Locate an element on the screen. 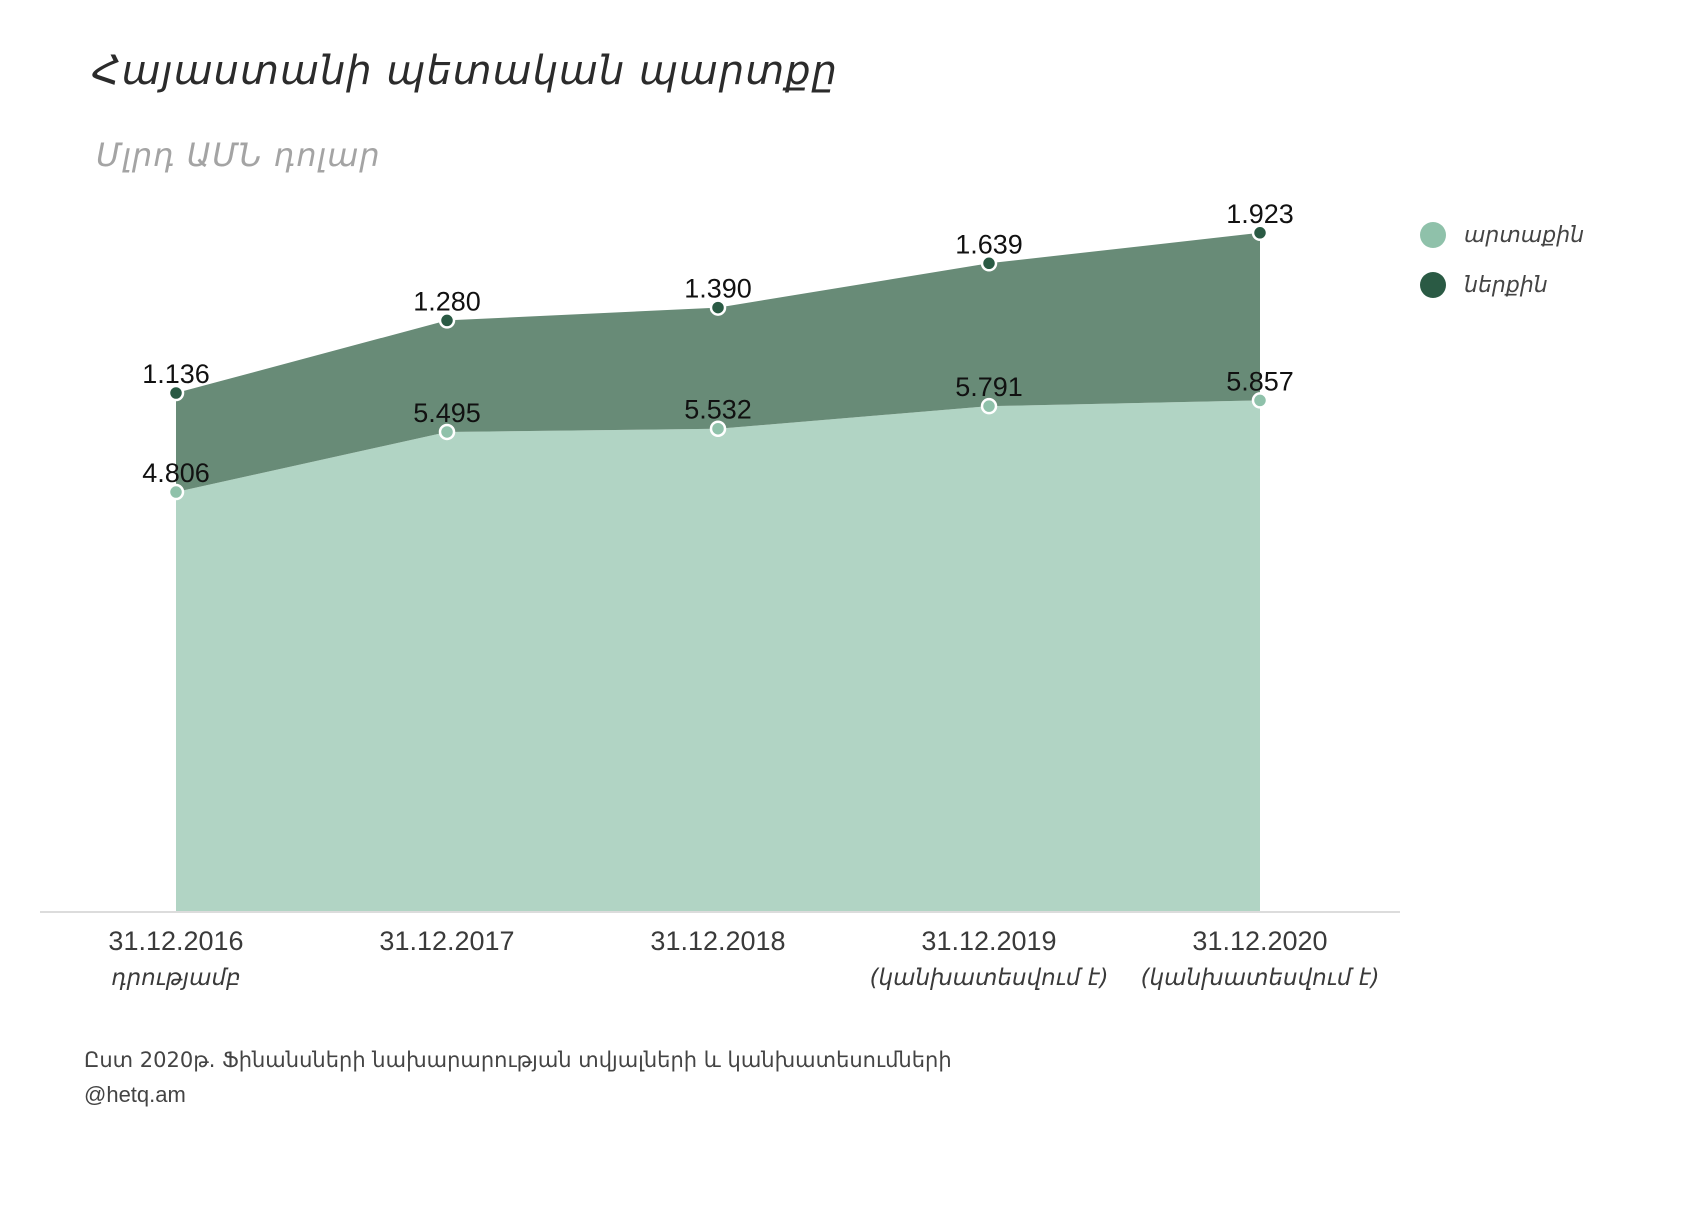 This screenshot has width=1696, height=1224. data-label-external: 5.857 is located at coordinates (1260, 381).